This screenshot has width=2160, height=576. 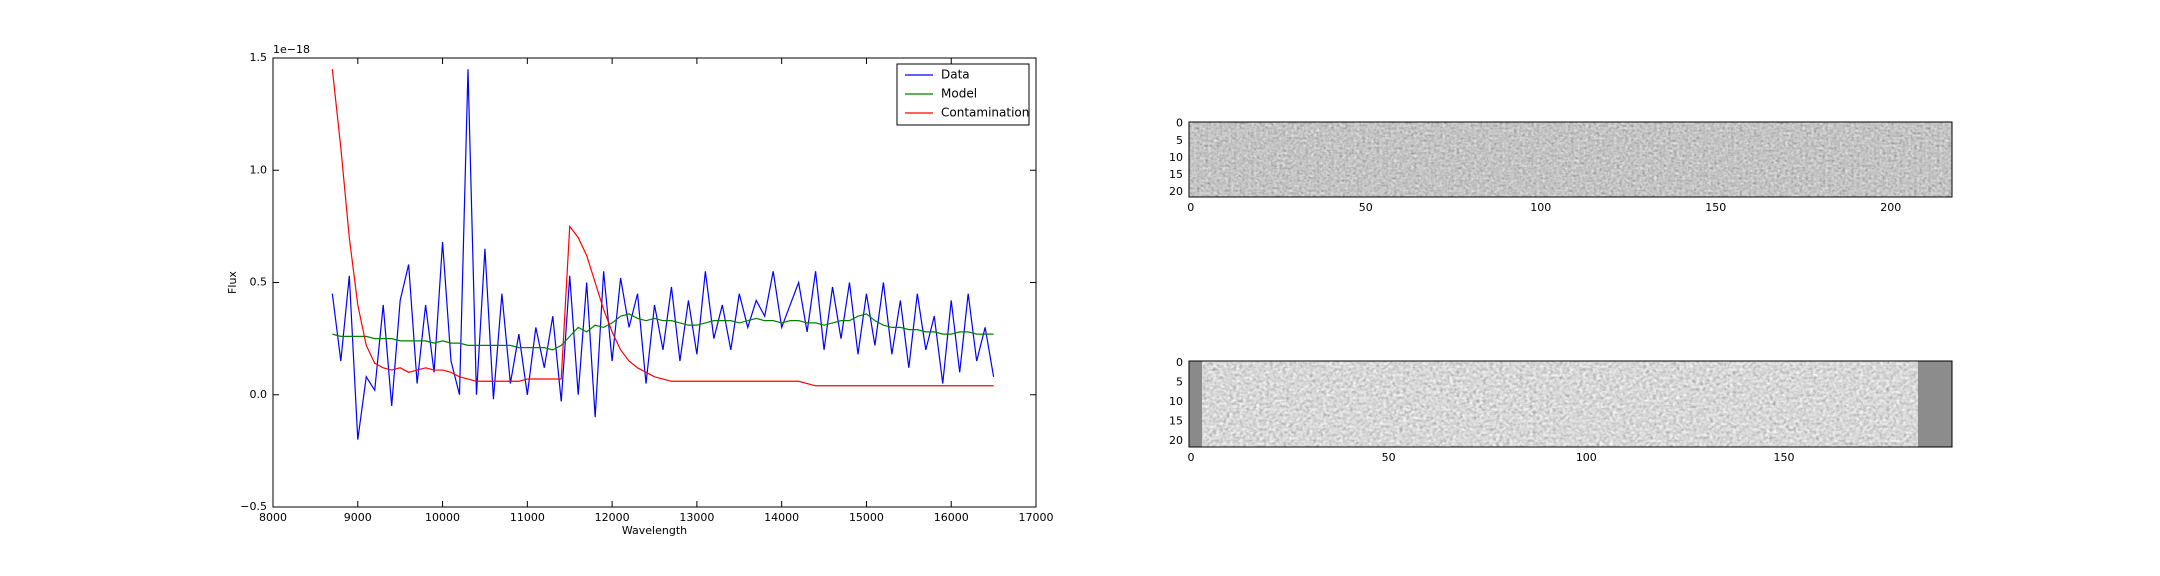 I want to click on legend-label: Data, so click(x=955, y=75).